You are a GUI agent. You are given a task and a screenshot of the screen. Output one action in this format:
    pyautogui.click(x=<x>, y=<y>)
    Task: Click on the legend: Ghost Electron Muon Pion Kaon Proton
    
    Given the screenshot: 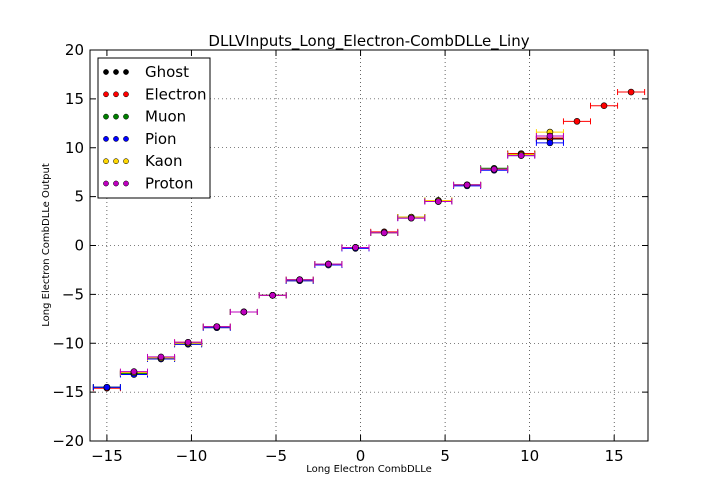 What is the action you would take?
    pyautogui.click(x=154, y=128)
    